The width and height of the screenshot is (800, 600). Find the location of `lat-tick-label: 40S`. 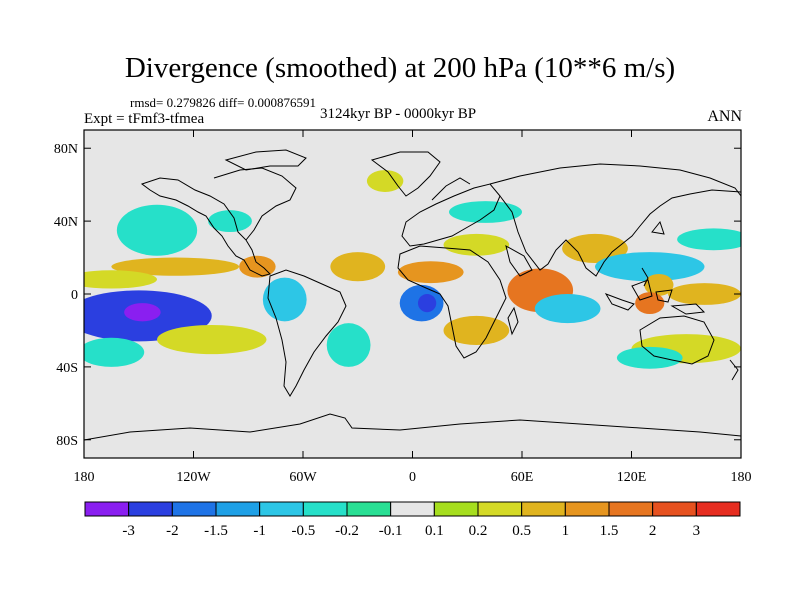

lat-tick-label: 40S is located at coordinates (67, 368).